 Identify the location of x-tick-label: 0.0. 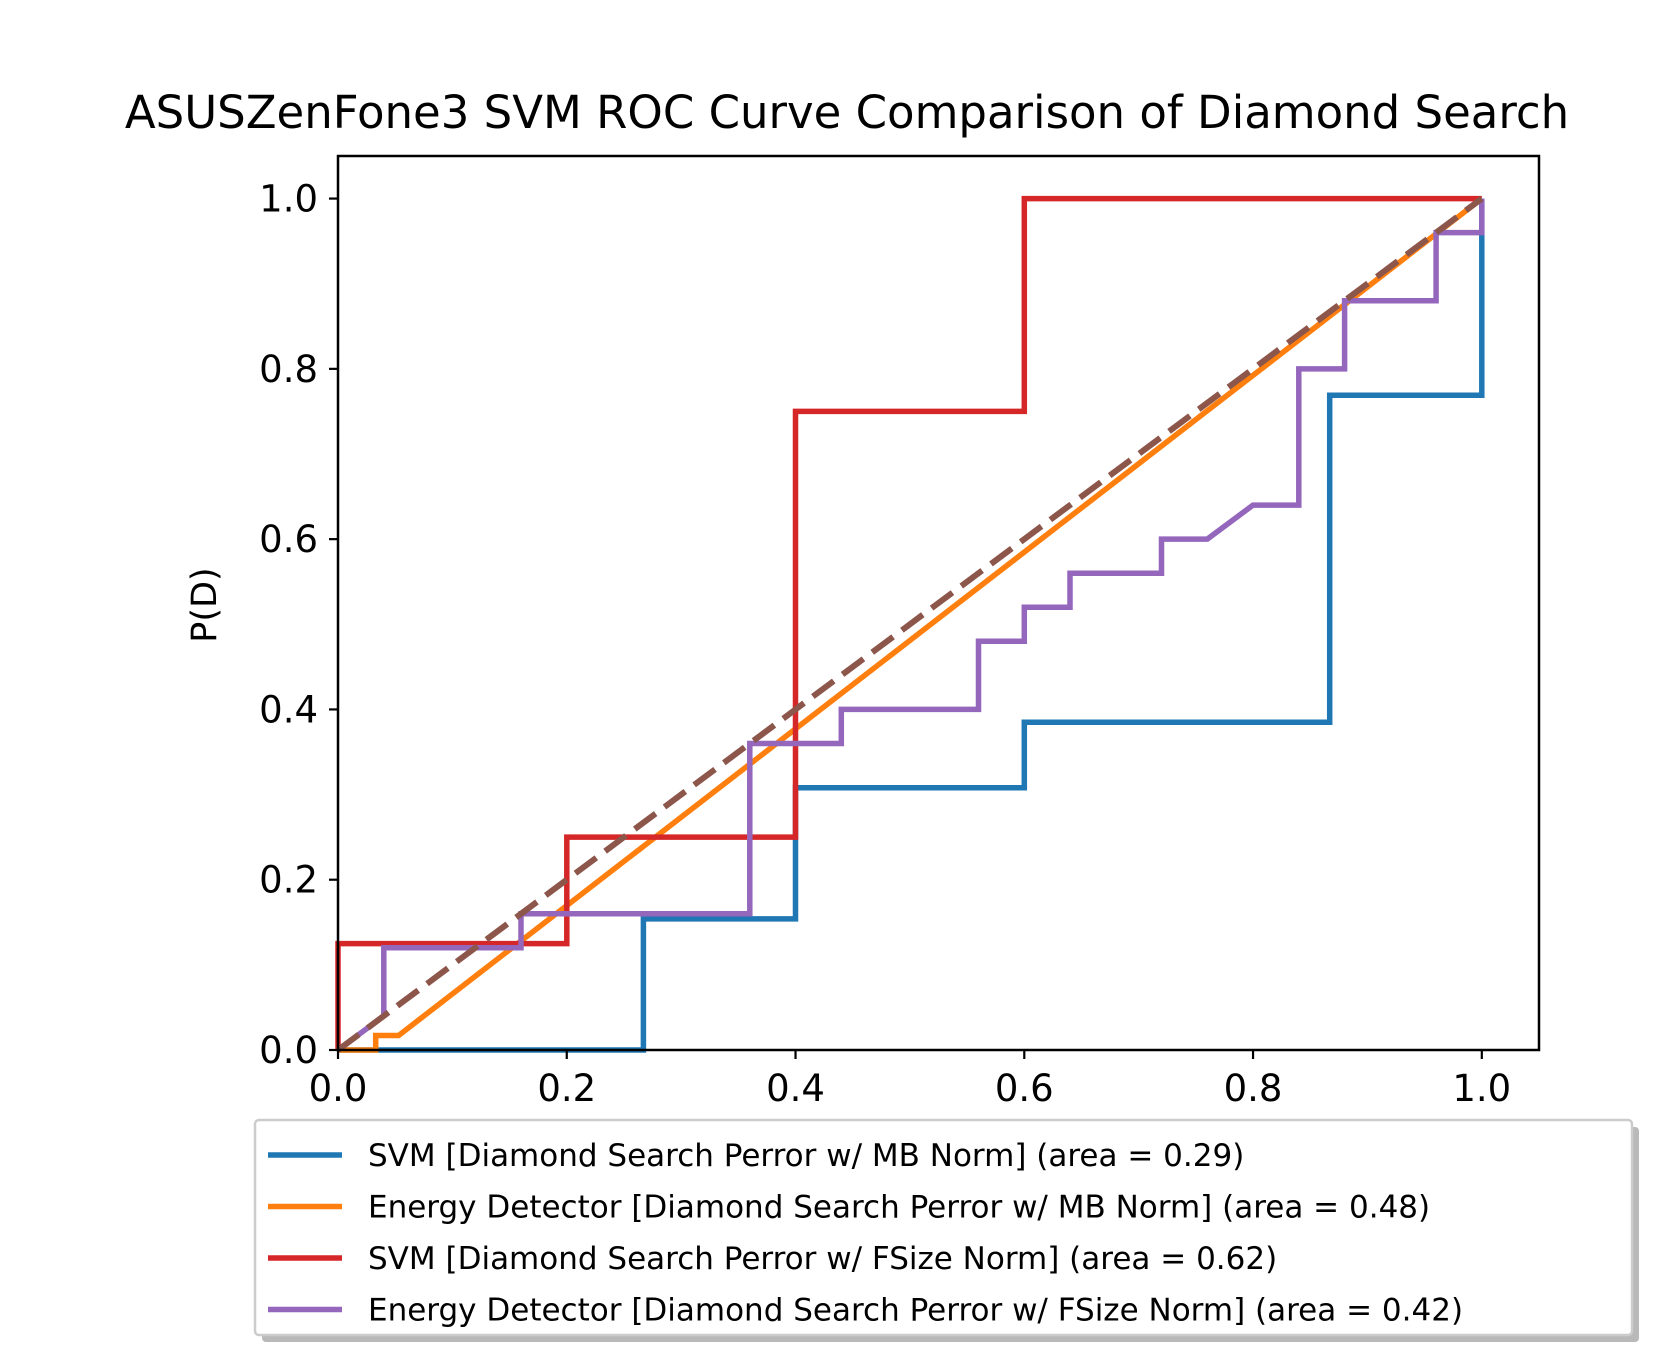
(338, 1088).